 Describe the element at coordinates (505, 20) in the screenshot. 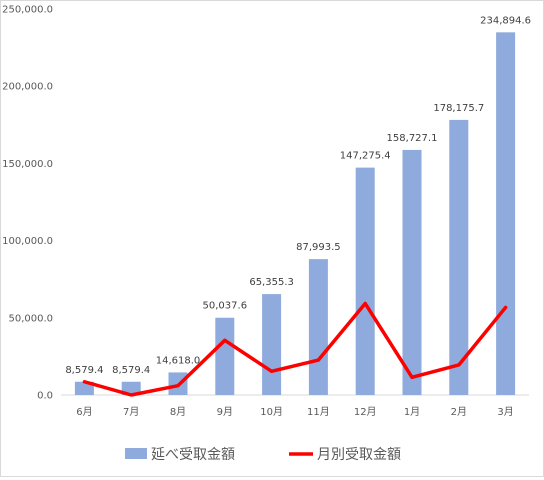

I see `bar-value-label: 234,894.6` at that location.